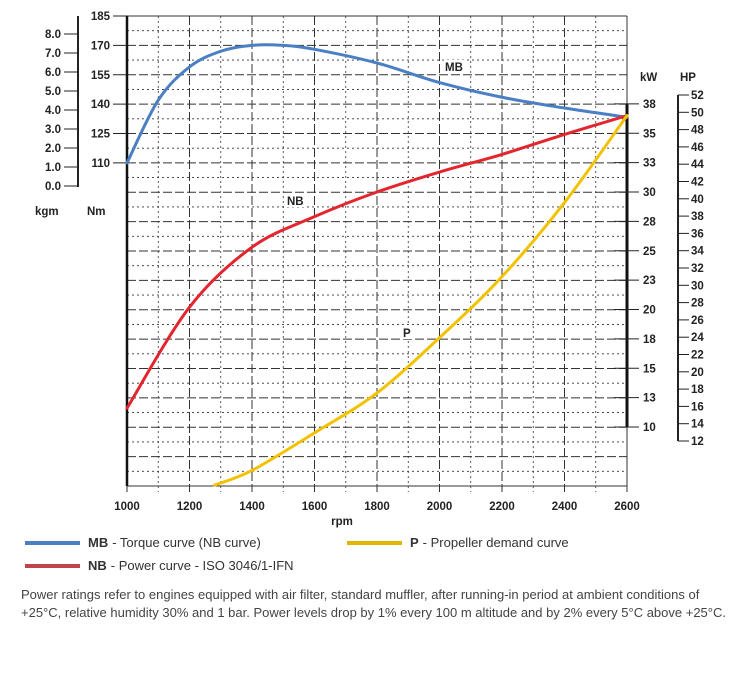  Describe the element at coordinates (697, 442) in the screenshot. I see `hp-tick-label: 12` at that location.